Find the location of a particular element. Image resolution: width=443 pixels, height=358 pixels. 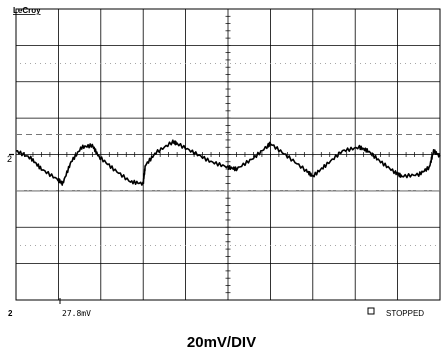

brand-label: LeCroy is located at coordinates (27, 10).